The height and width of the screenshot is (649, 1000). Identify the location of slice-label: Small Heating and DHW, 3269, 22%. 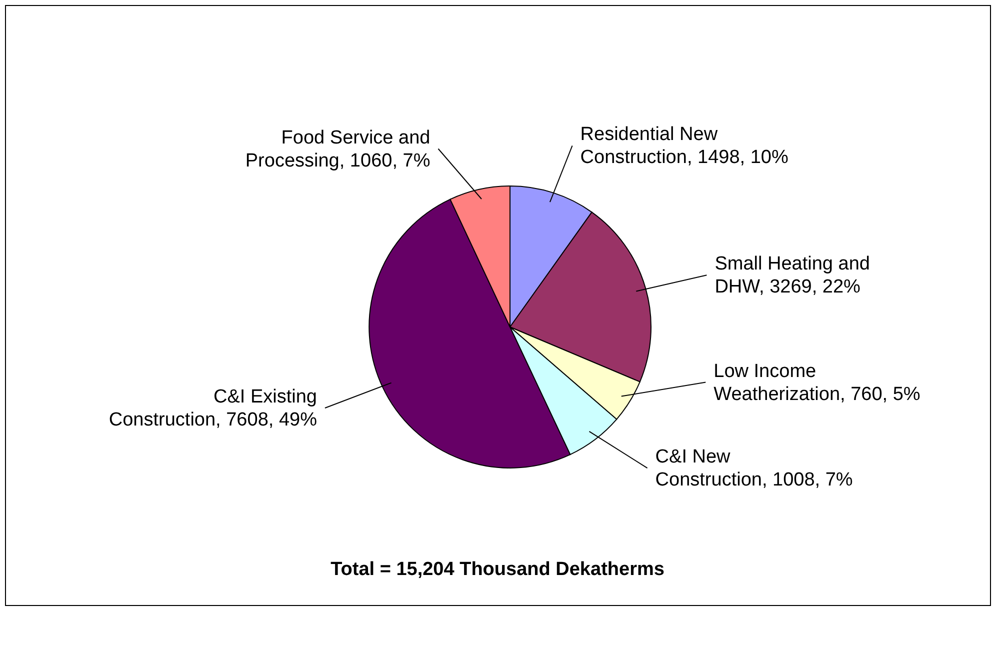
(792, 276).